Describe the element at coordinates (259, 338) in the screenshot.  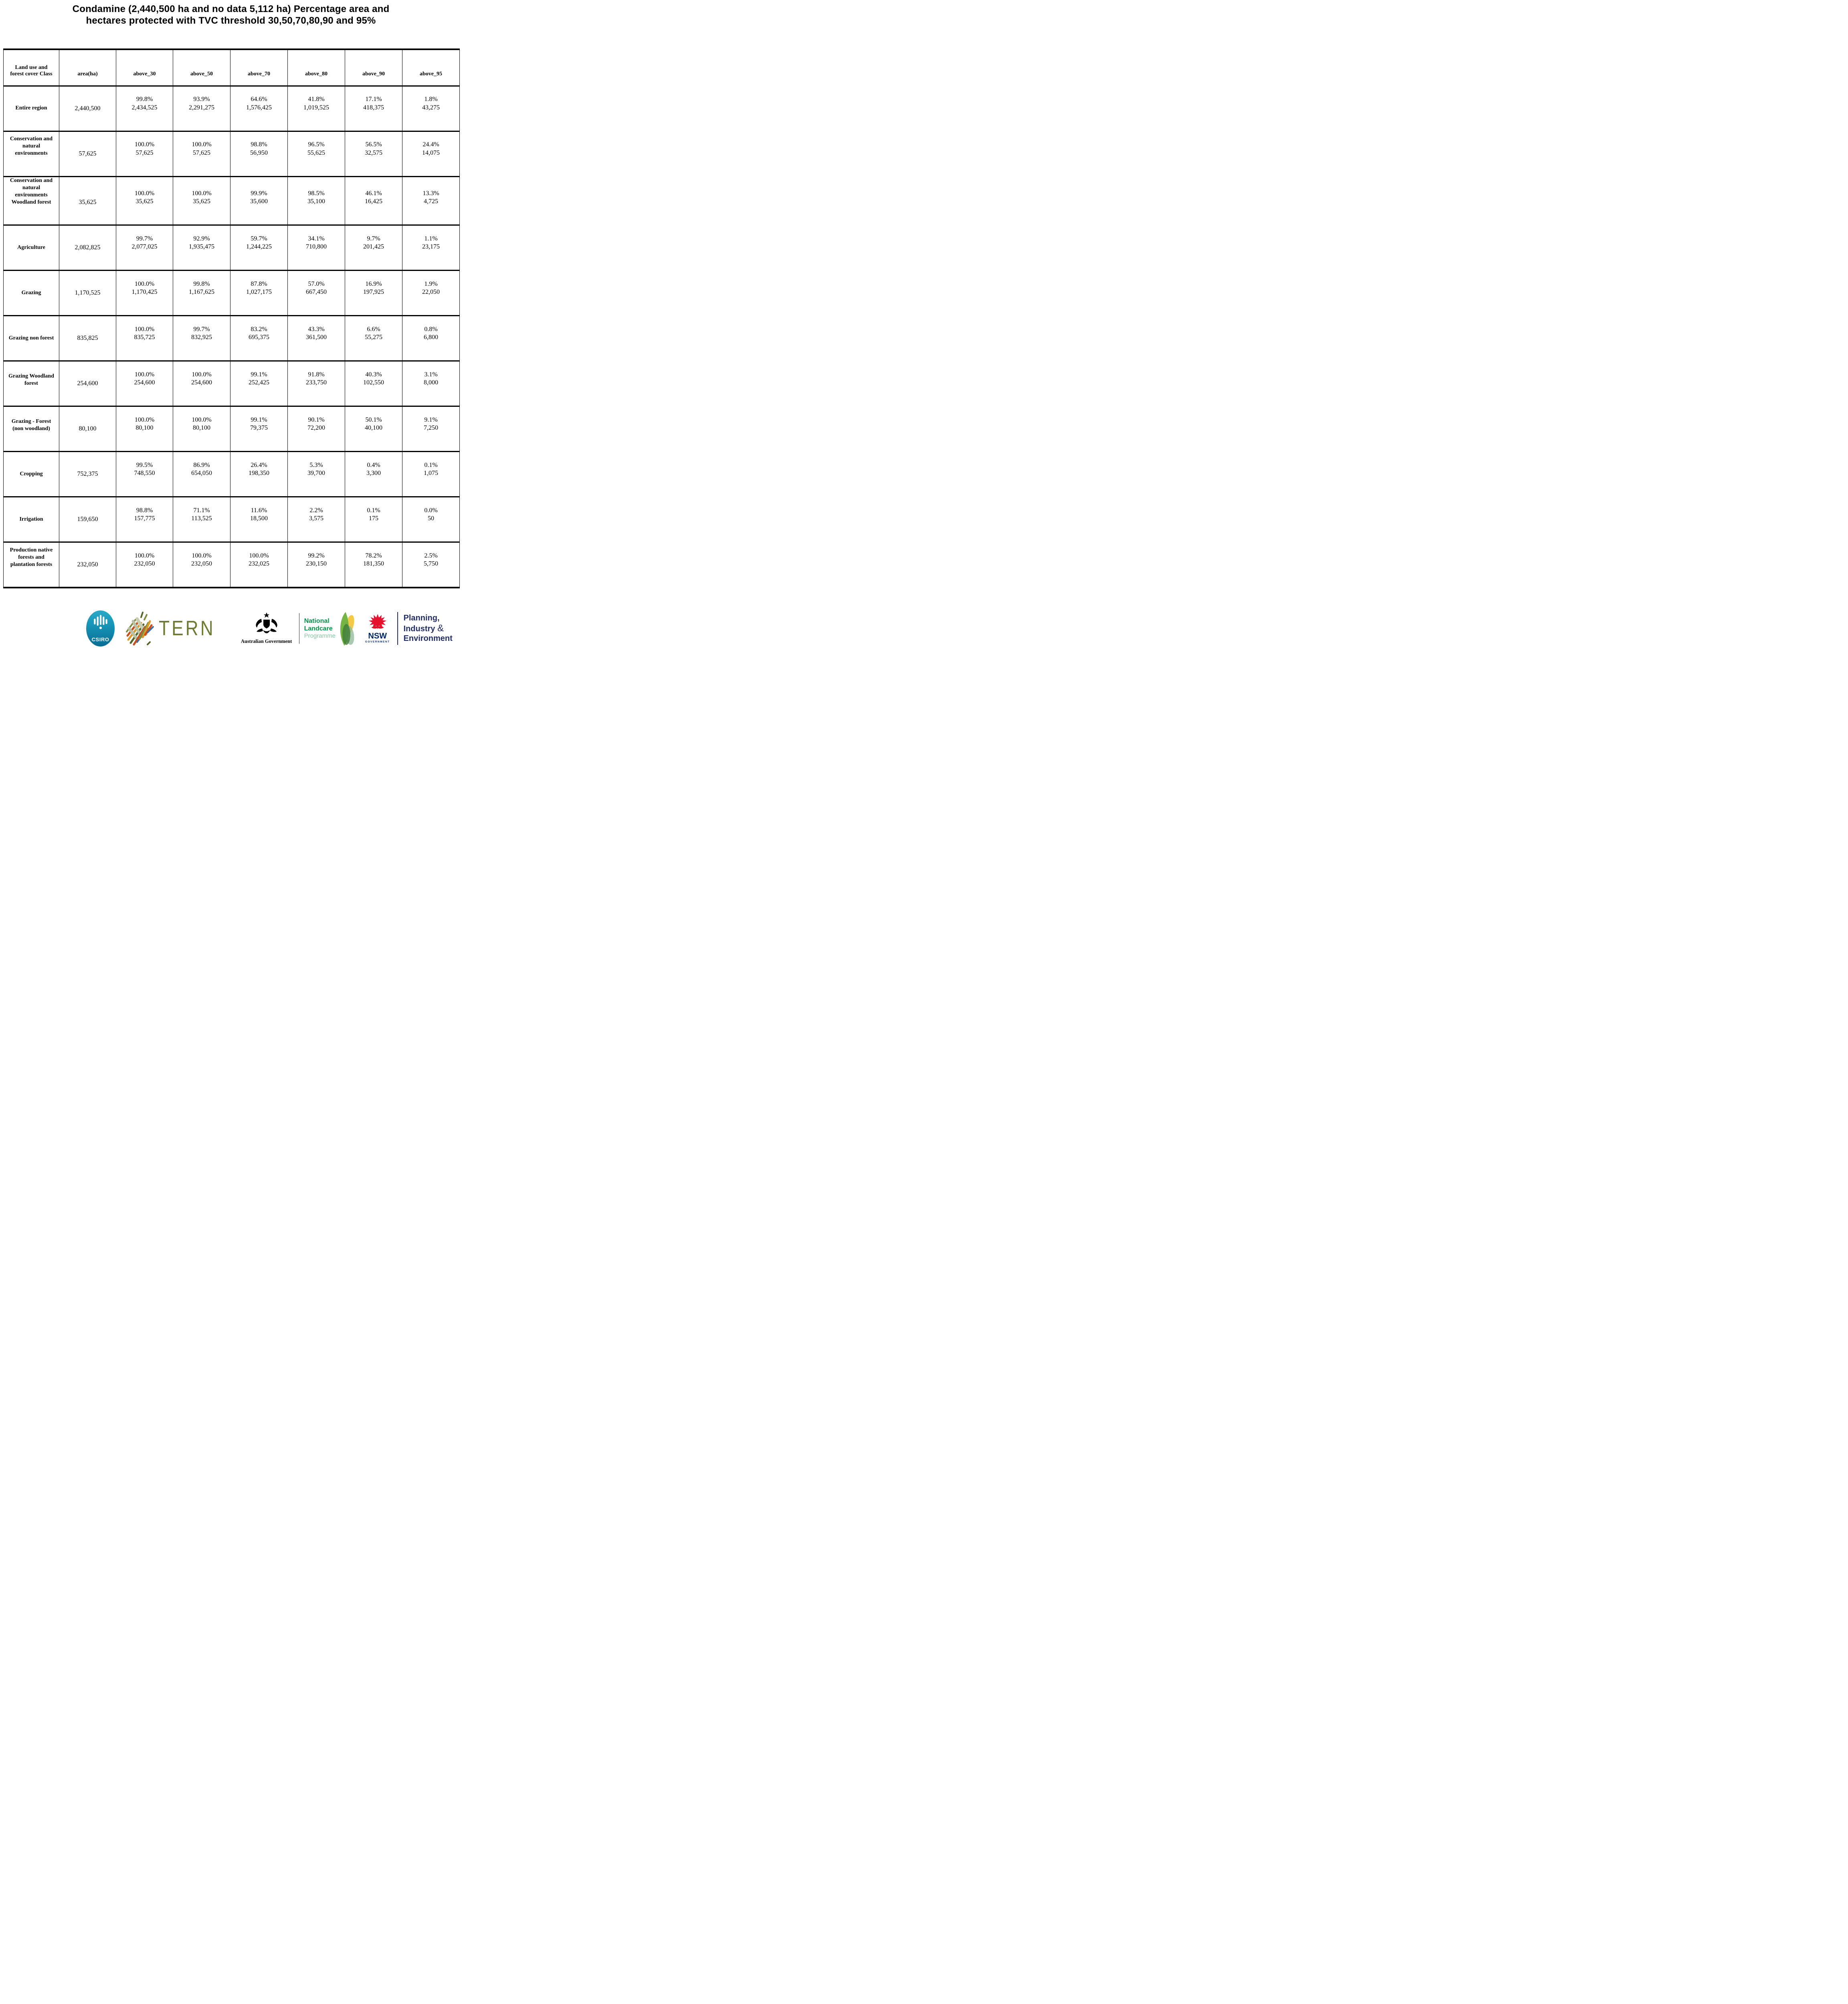
I see `above70-cell: 83.2% 695,375` at that location.